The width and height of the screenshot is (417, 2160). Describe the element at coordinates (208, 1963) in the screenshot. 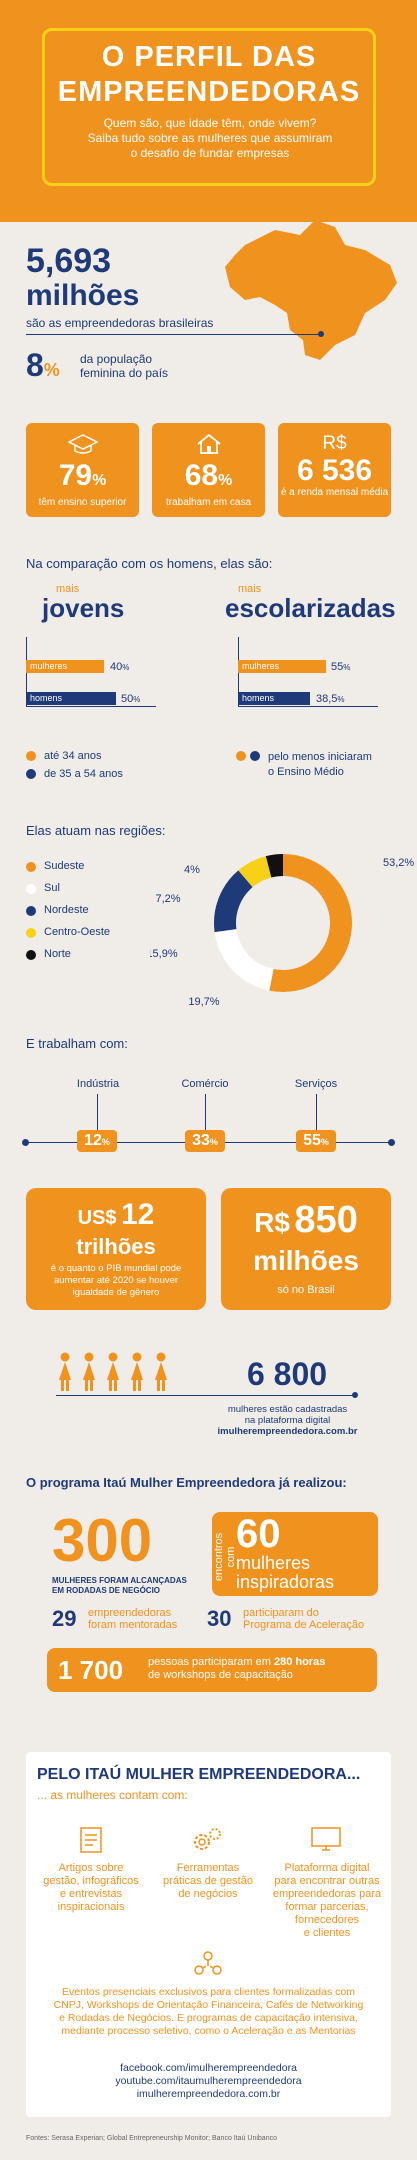

I see `people-network-icon` at that location.